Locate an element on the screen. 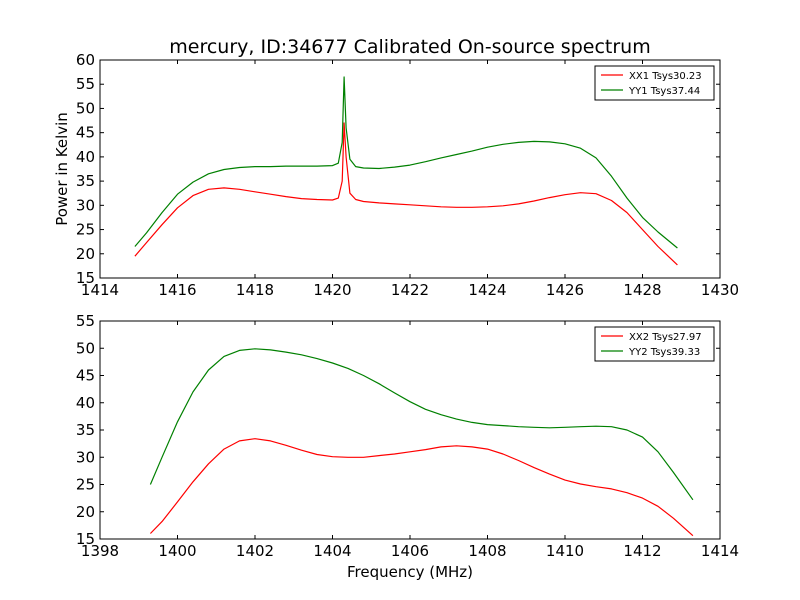 The height and width of the screenshot is (600, 800). x-tick-label: 1430 is located at coordinates (720, 290).